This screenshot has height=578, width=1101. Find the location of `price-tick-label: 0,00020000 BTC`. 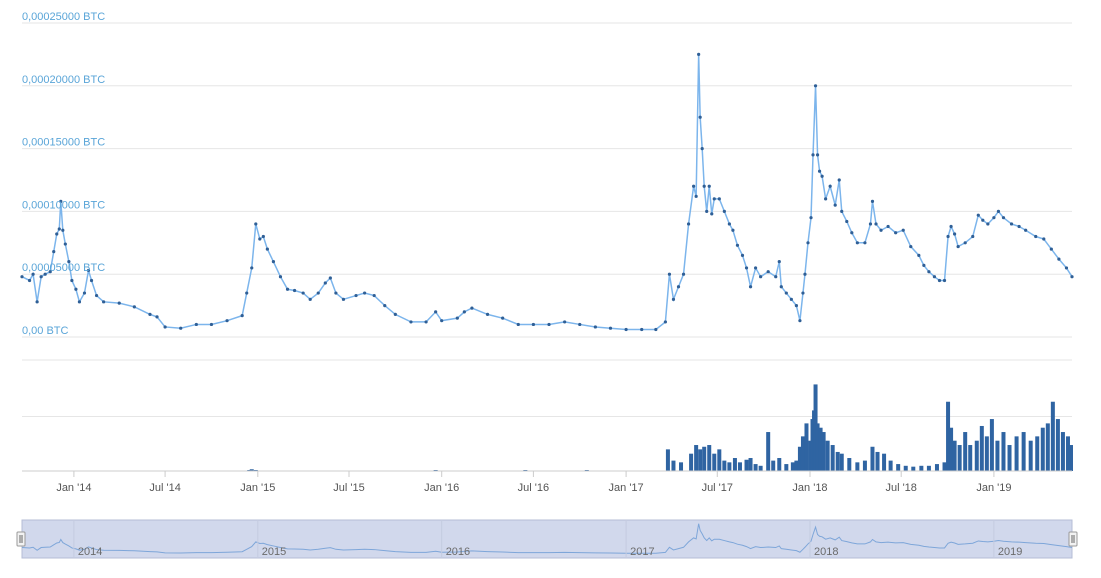

price-tick-label: 0,00020000 BTC is located at coordinates (63, 80).